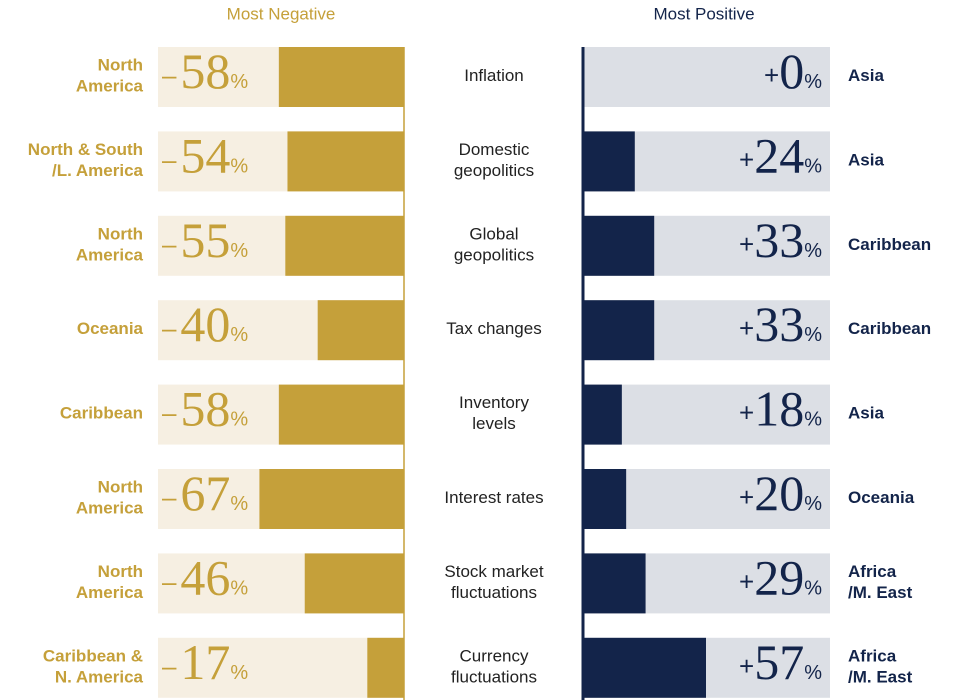 The height and width of the screenshot is (700, 956). Describe the element at coordinates (780, 578) in the screenshot. I see `value-label: +29%` at that location.